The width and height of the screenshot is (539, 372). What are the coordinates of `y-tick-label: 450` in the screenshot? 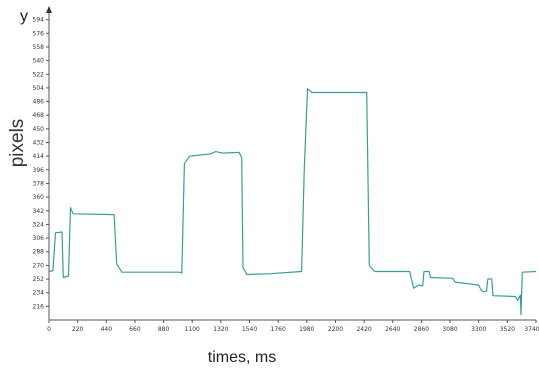 It's located at (39, 129).